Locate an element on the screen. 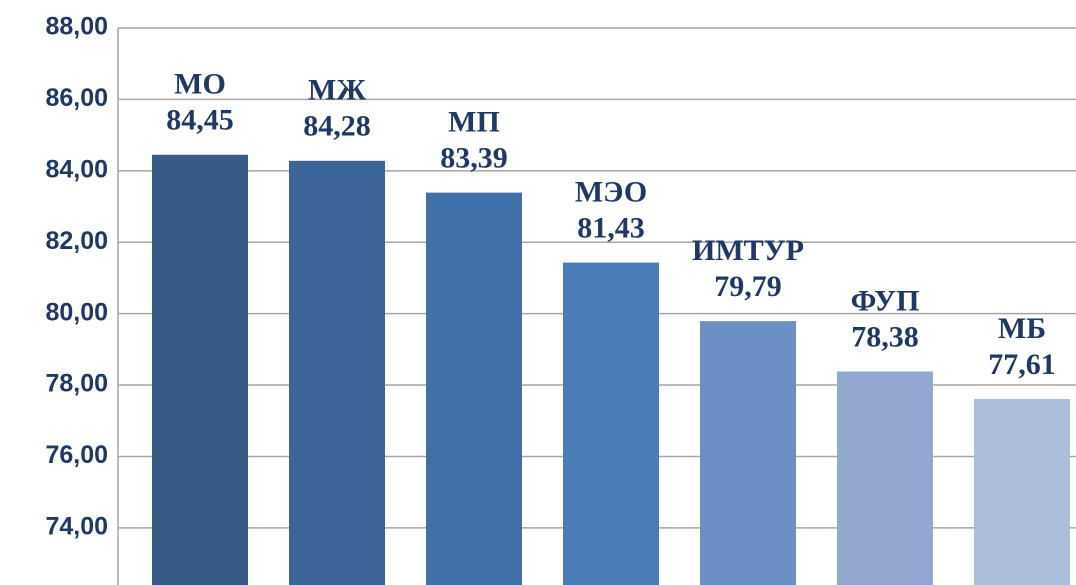 The width and height of the screenshot is (1076, 585). y-tick-label: 88,00 is located at coordinates (76, 27).